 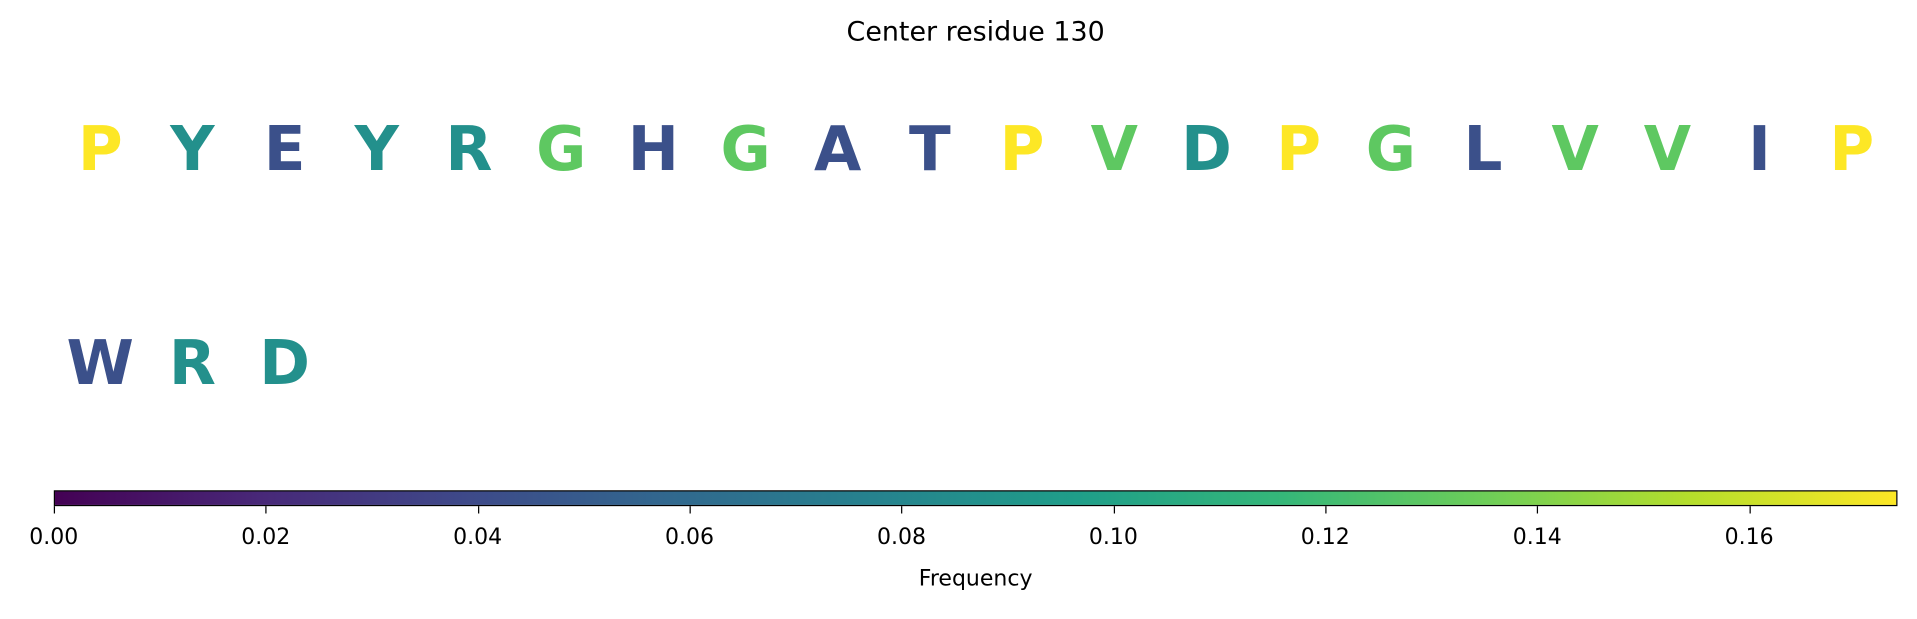 I want to click on residue-letter: L, so click(x=1483, y=149).